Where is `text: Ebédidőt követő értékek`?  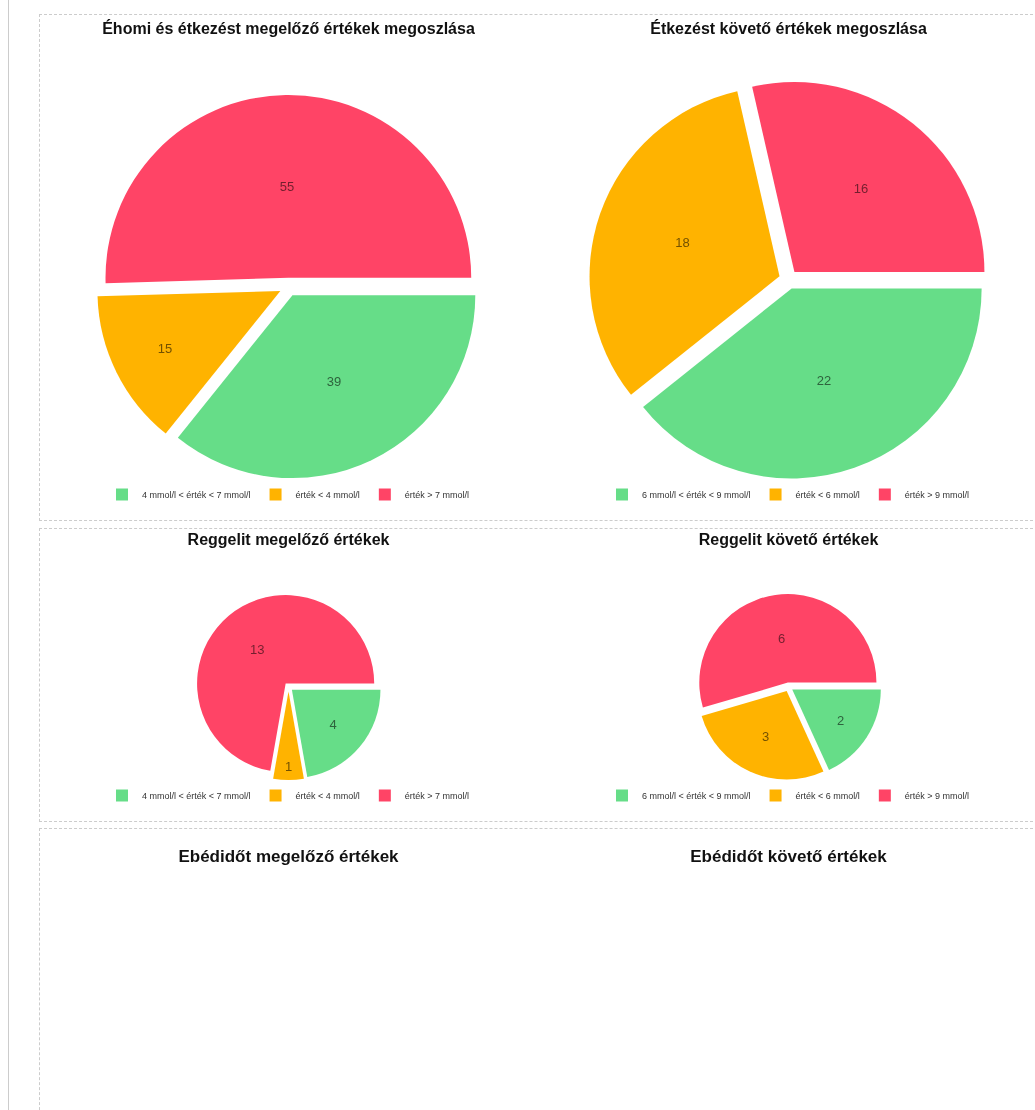 text: Ebédidőt követő értékek is located at coordinates (788, 857).